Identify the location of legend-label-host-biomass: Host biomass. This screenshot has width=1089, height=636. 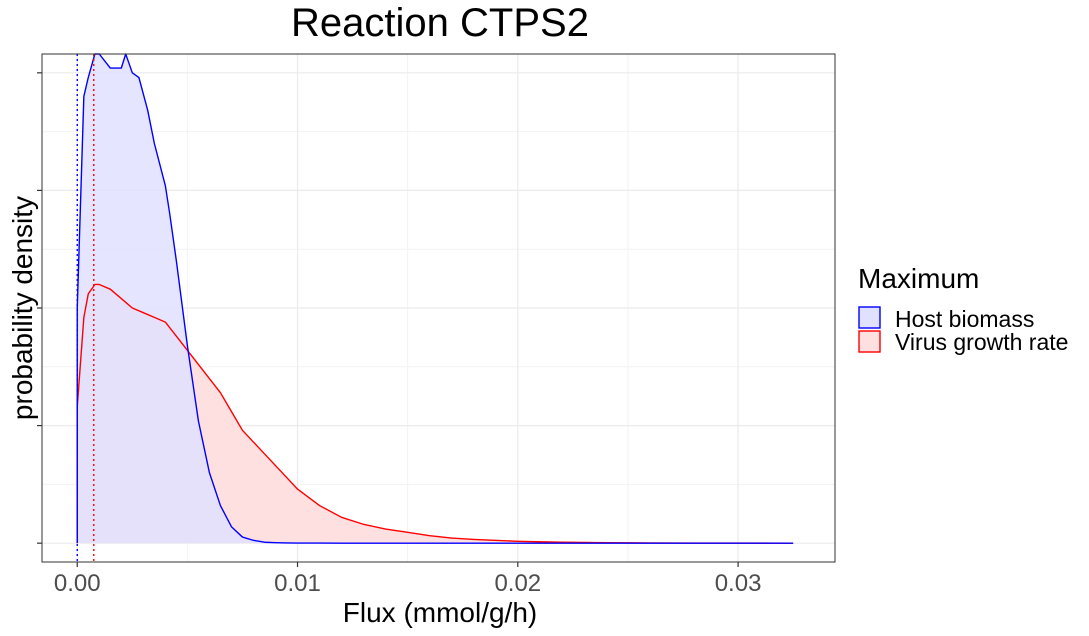
(964, 319).